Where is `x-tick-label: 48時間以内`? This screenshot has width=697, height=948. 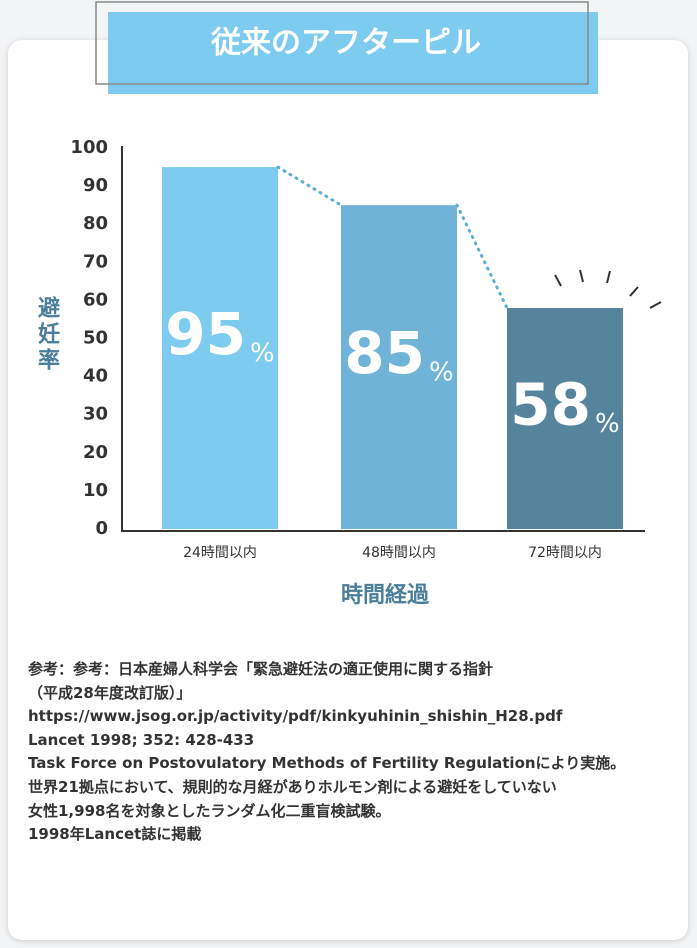 x-tick-label: 48時間以内 is located at coordinates (399, 553).